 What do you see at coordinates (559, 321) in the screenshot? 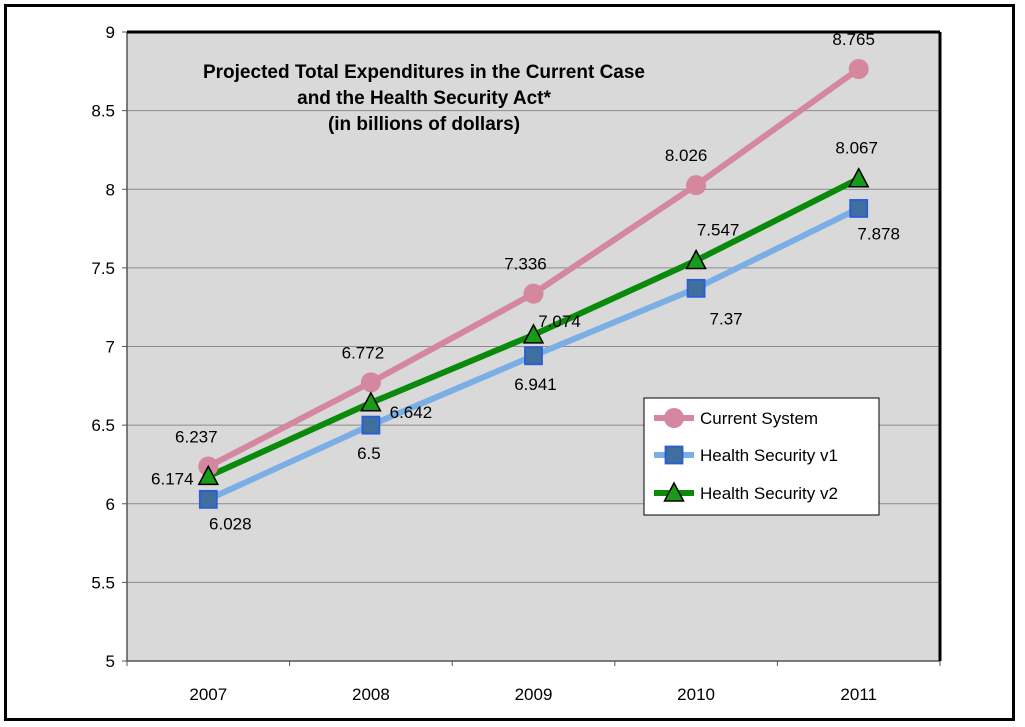
I see `data-label: 7.074` at bounding box center [559, 321].